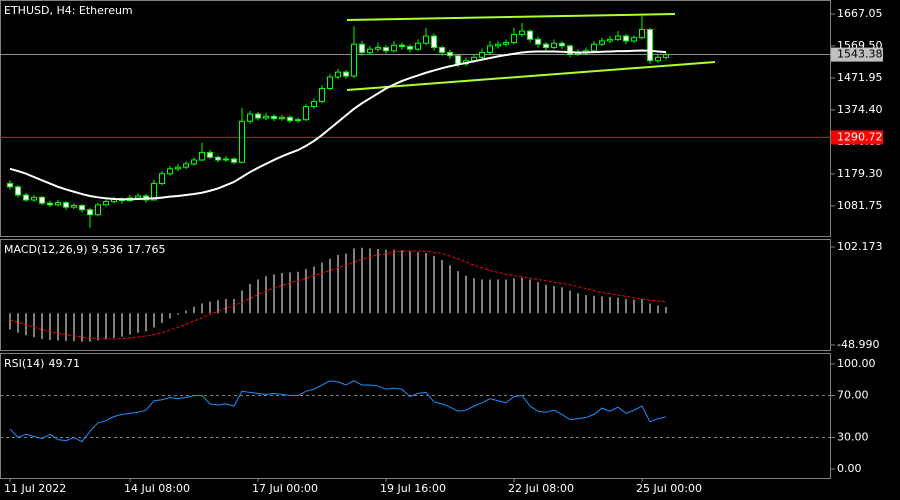 This screenshot has width=900, height=500. I want to click on x-tick-label: 22 Jul 08:00, so click(541, 488).